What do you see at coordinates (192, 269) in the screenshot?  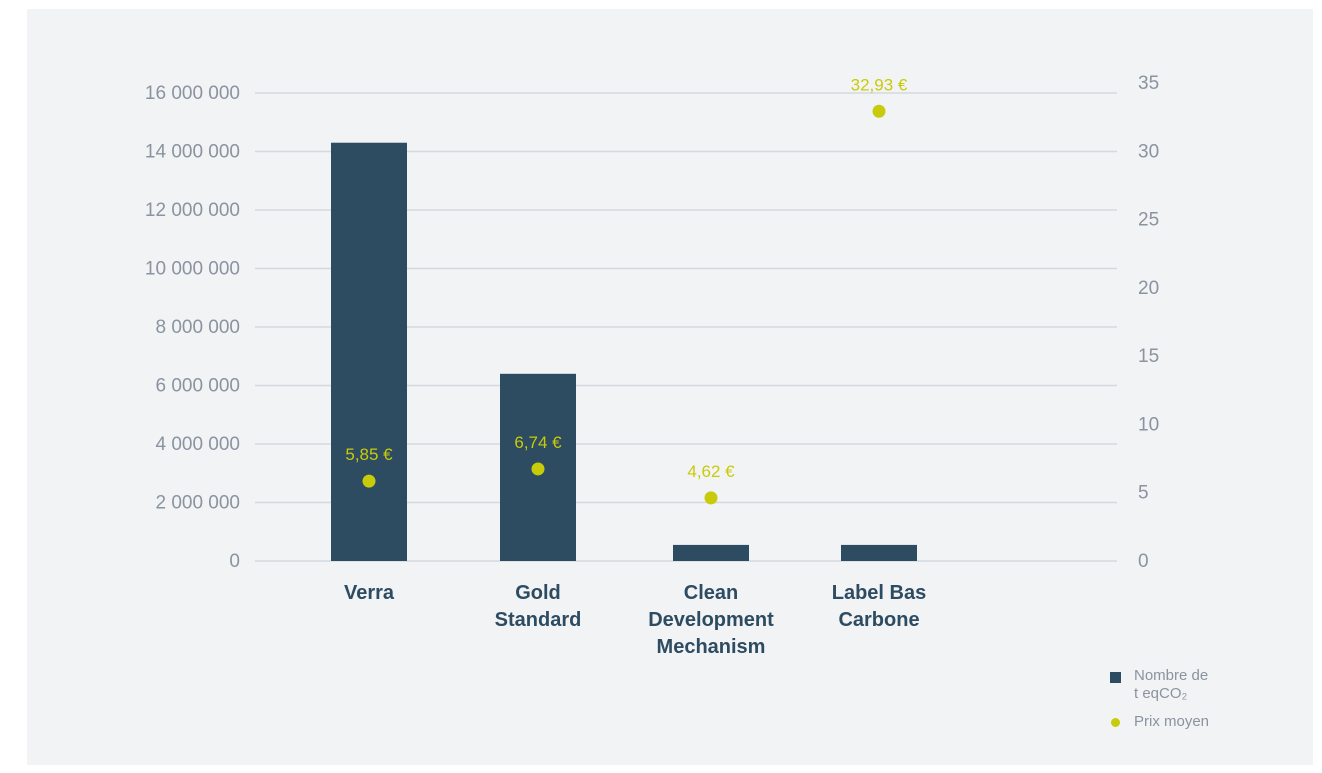 I see `y-left-tick-label: 10 000 000` at bounding box center [192, 269].